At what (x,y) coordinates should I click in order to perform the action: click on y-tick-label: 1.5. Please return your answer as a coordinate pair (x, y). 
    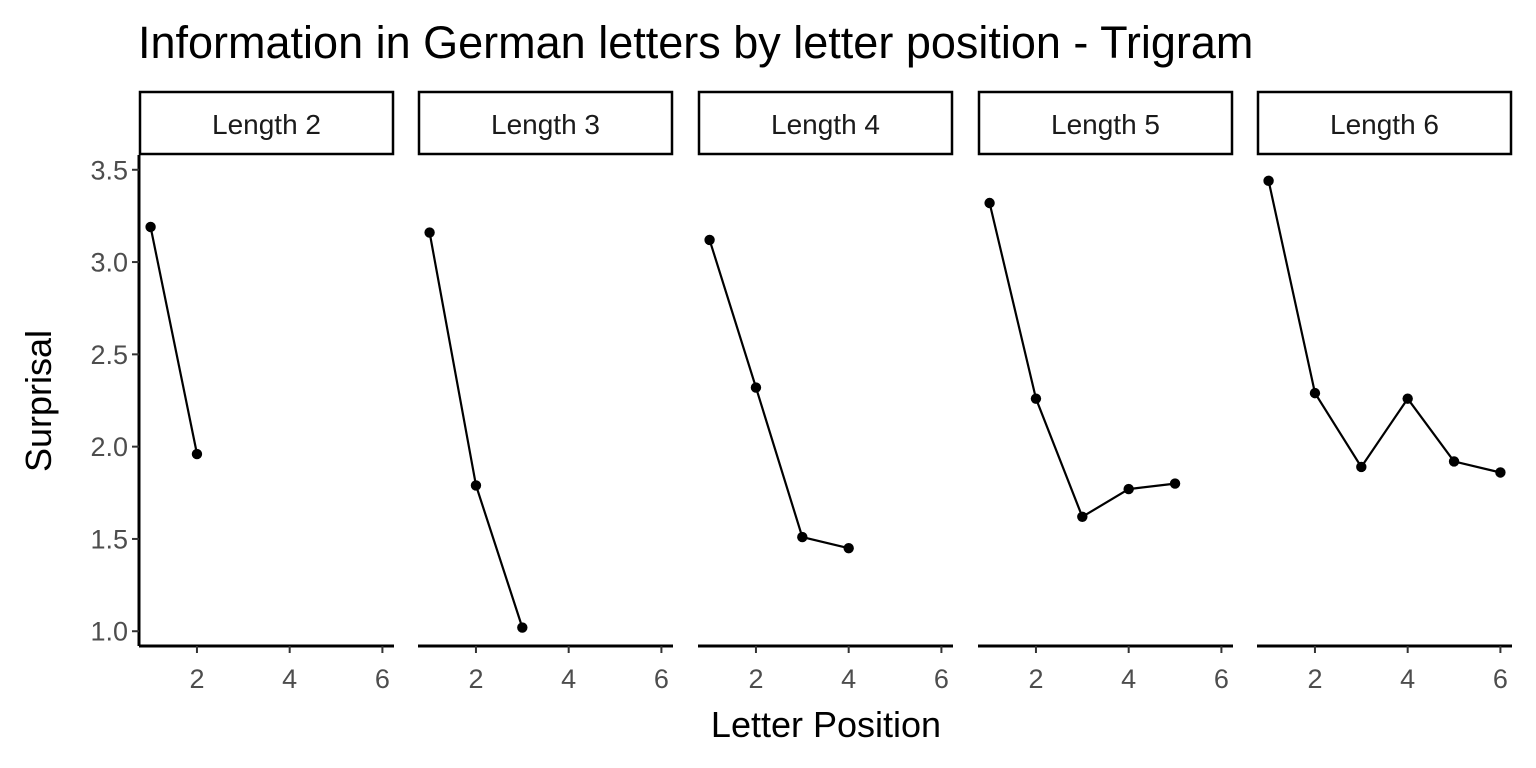
    Looking at the image, I should click on (109, 539).